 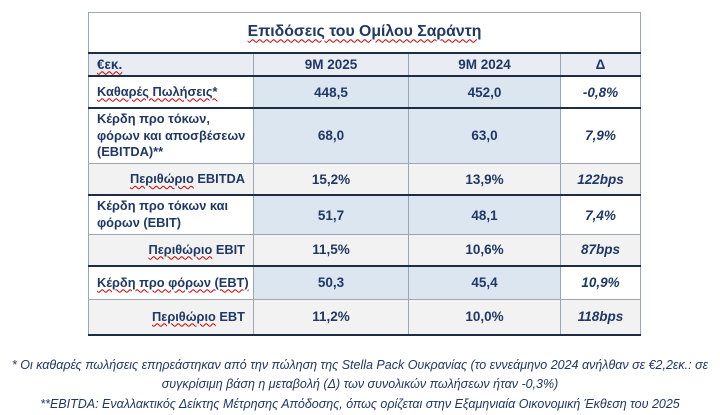 I want to click on table-title-text: Επιδόσεις του Ομίλου Σαράντη, so click(x=364, y=32).